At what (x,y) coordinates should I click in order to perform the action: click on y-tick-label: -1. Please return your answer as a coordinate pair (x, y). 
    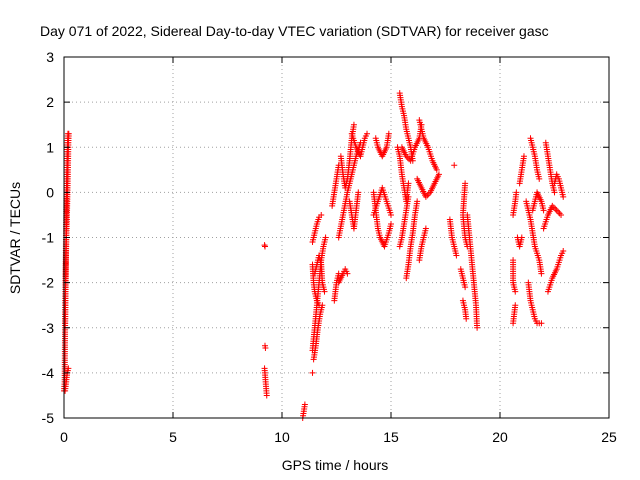
    Looking at the image, I should click on (48, 238).